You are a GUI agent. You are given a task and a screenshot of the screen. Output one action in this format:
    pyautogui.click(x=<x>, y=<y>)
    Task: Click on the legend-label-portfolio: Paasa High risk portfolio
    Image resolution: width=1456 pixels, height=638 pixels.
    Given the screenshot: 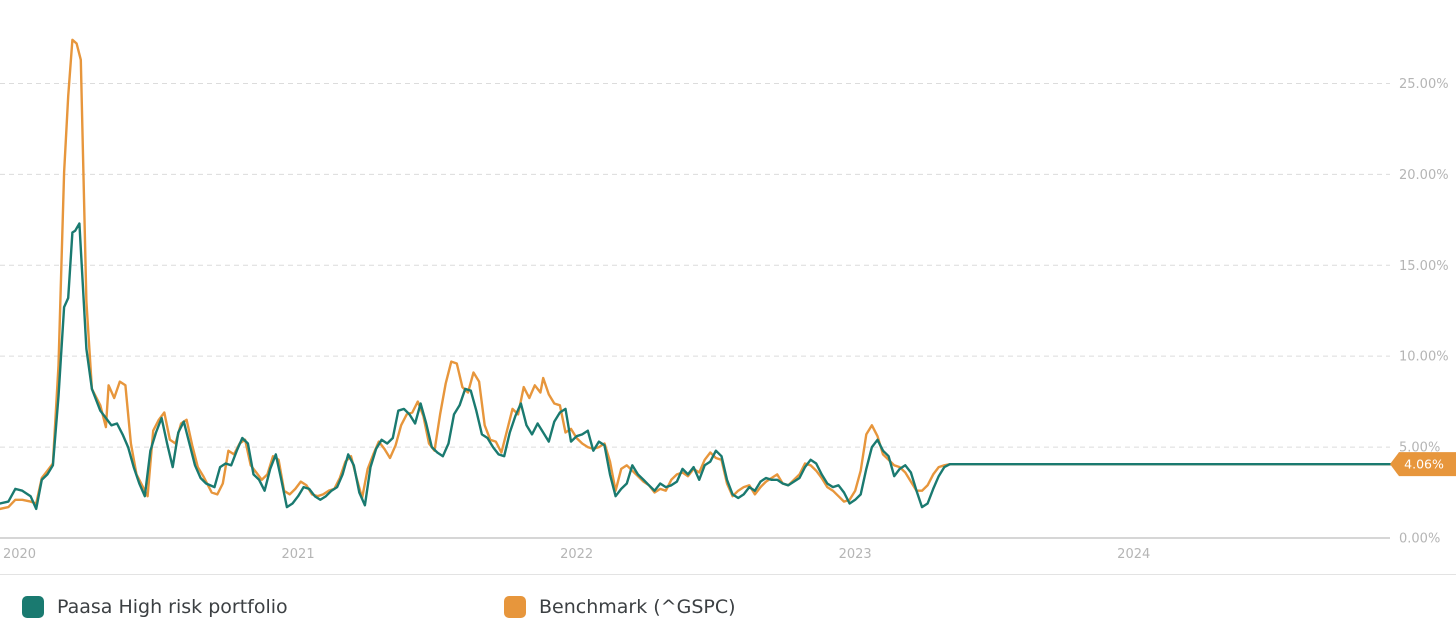 What is the action you would take?
    pyautogui.click(x=172, y=607)
    